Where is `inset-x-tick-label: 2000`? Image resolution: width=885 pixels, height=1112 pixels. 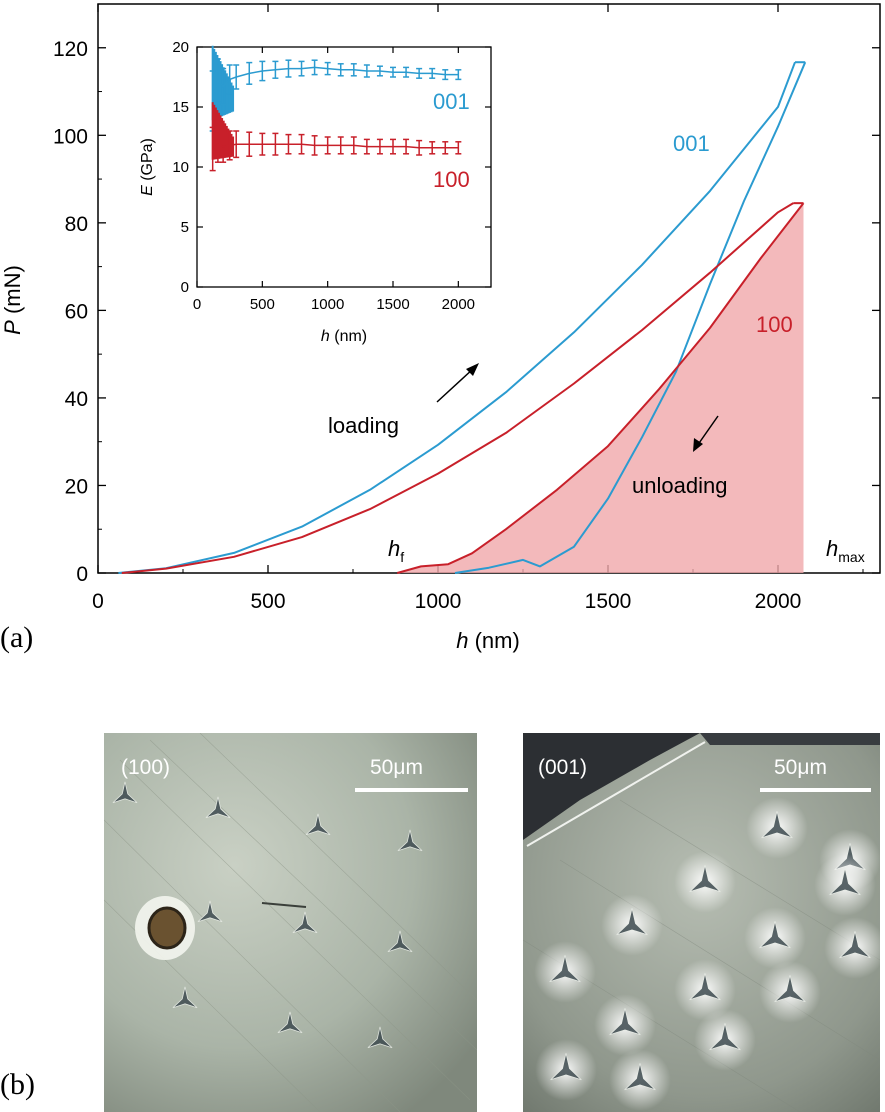 inset-x-tick-label: 2000 is located at coordinates (458, 304).